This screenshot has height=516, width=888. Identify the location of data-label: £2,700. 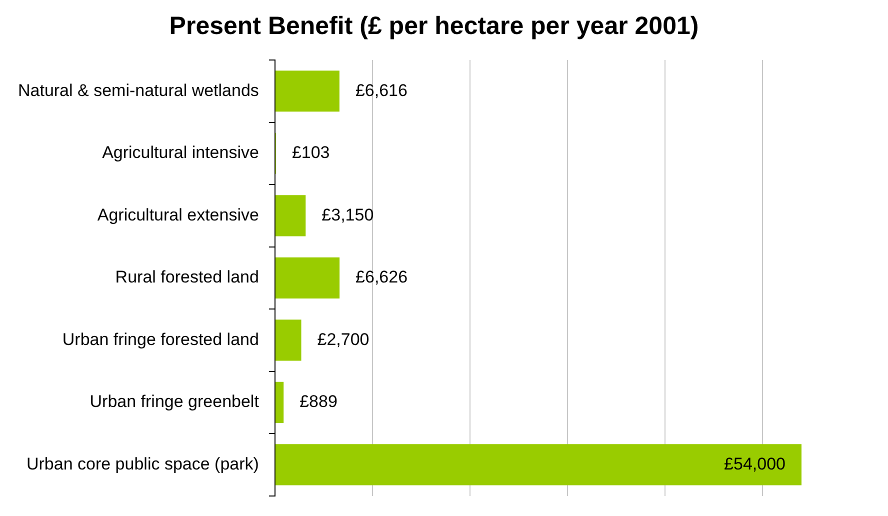
(343, 339).